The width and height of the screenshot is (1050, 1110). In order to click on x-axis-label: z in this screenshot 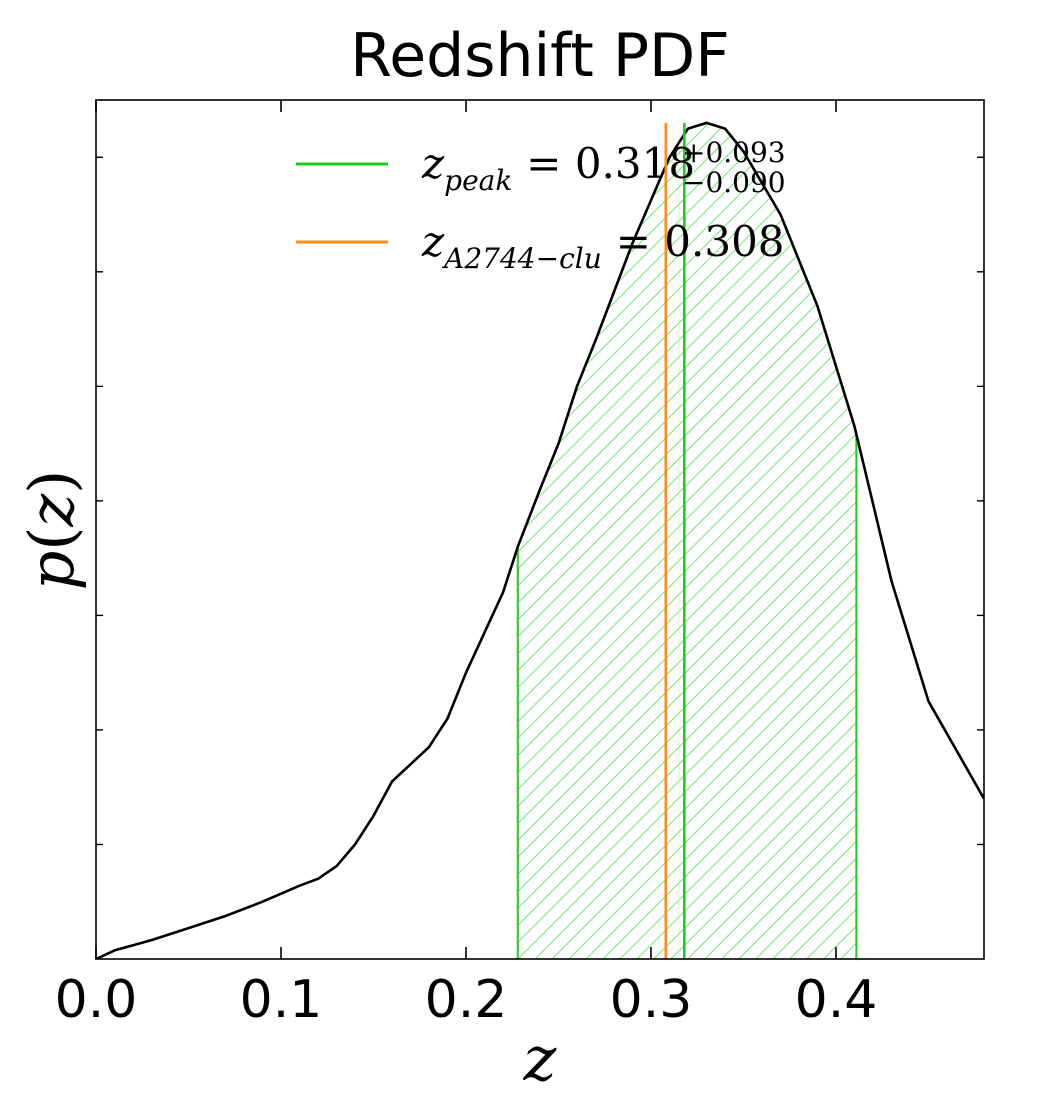, I will do `click(540, 1058)`.